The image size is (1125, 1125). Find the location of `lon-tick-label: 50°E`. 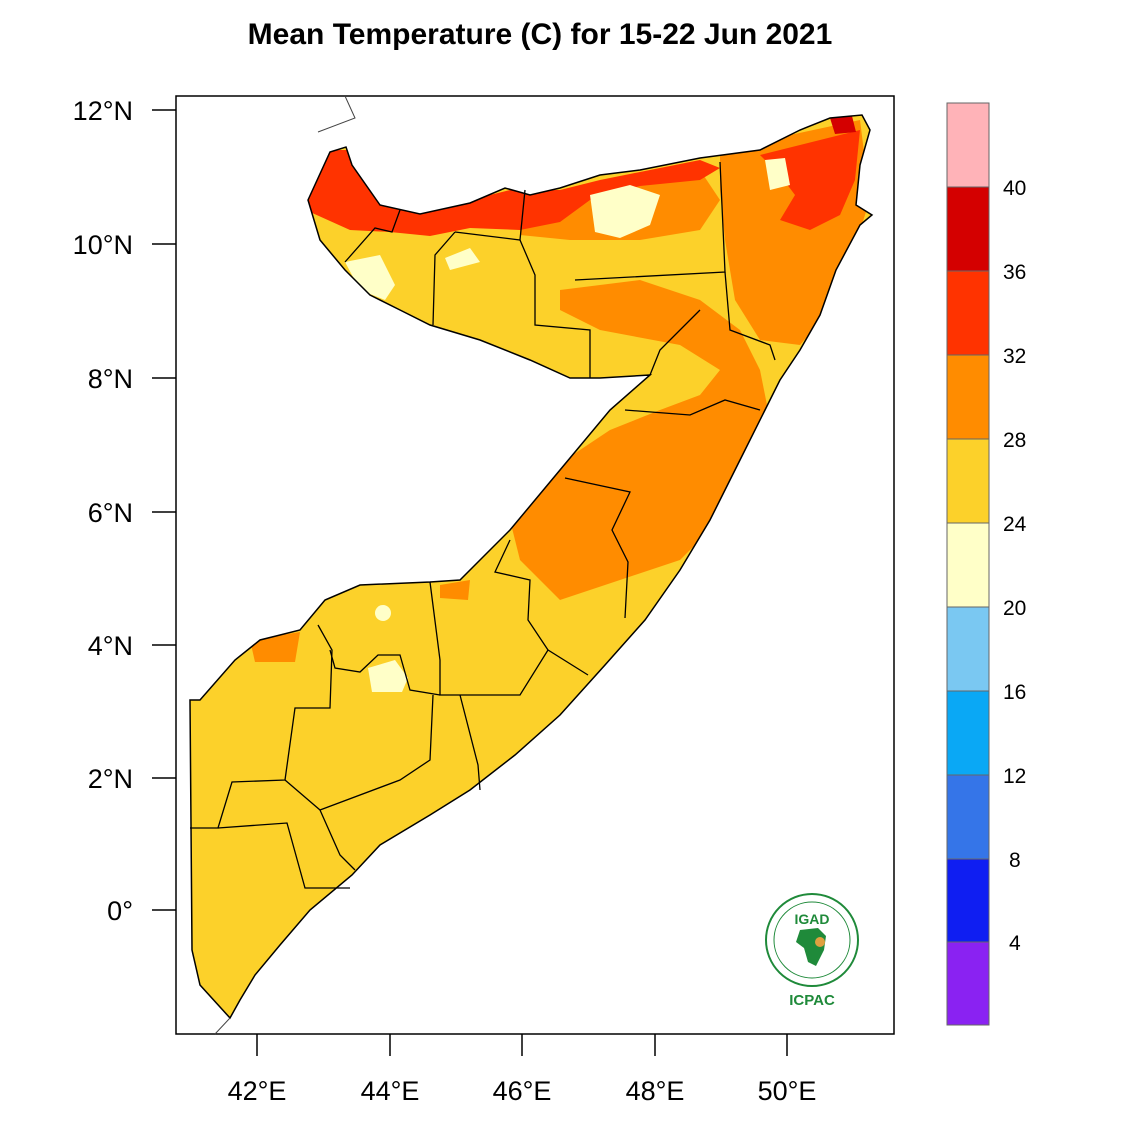

lon-tick-label: 50°E is located at coordinates (787, 1091).